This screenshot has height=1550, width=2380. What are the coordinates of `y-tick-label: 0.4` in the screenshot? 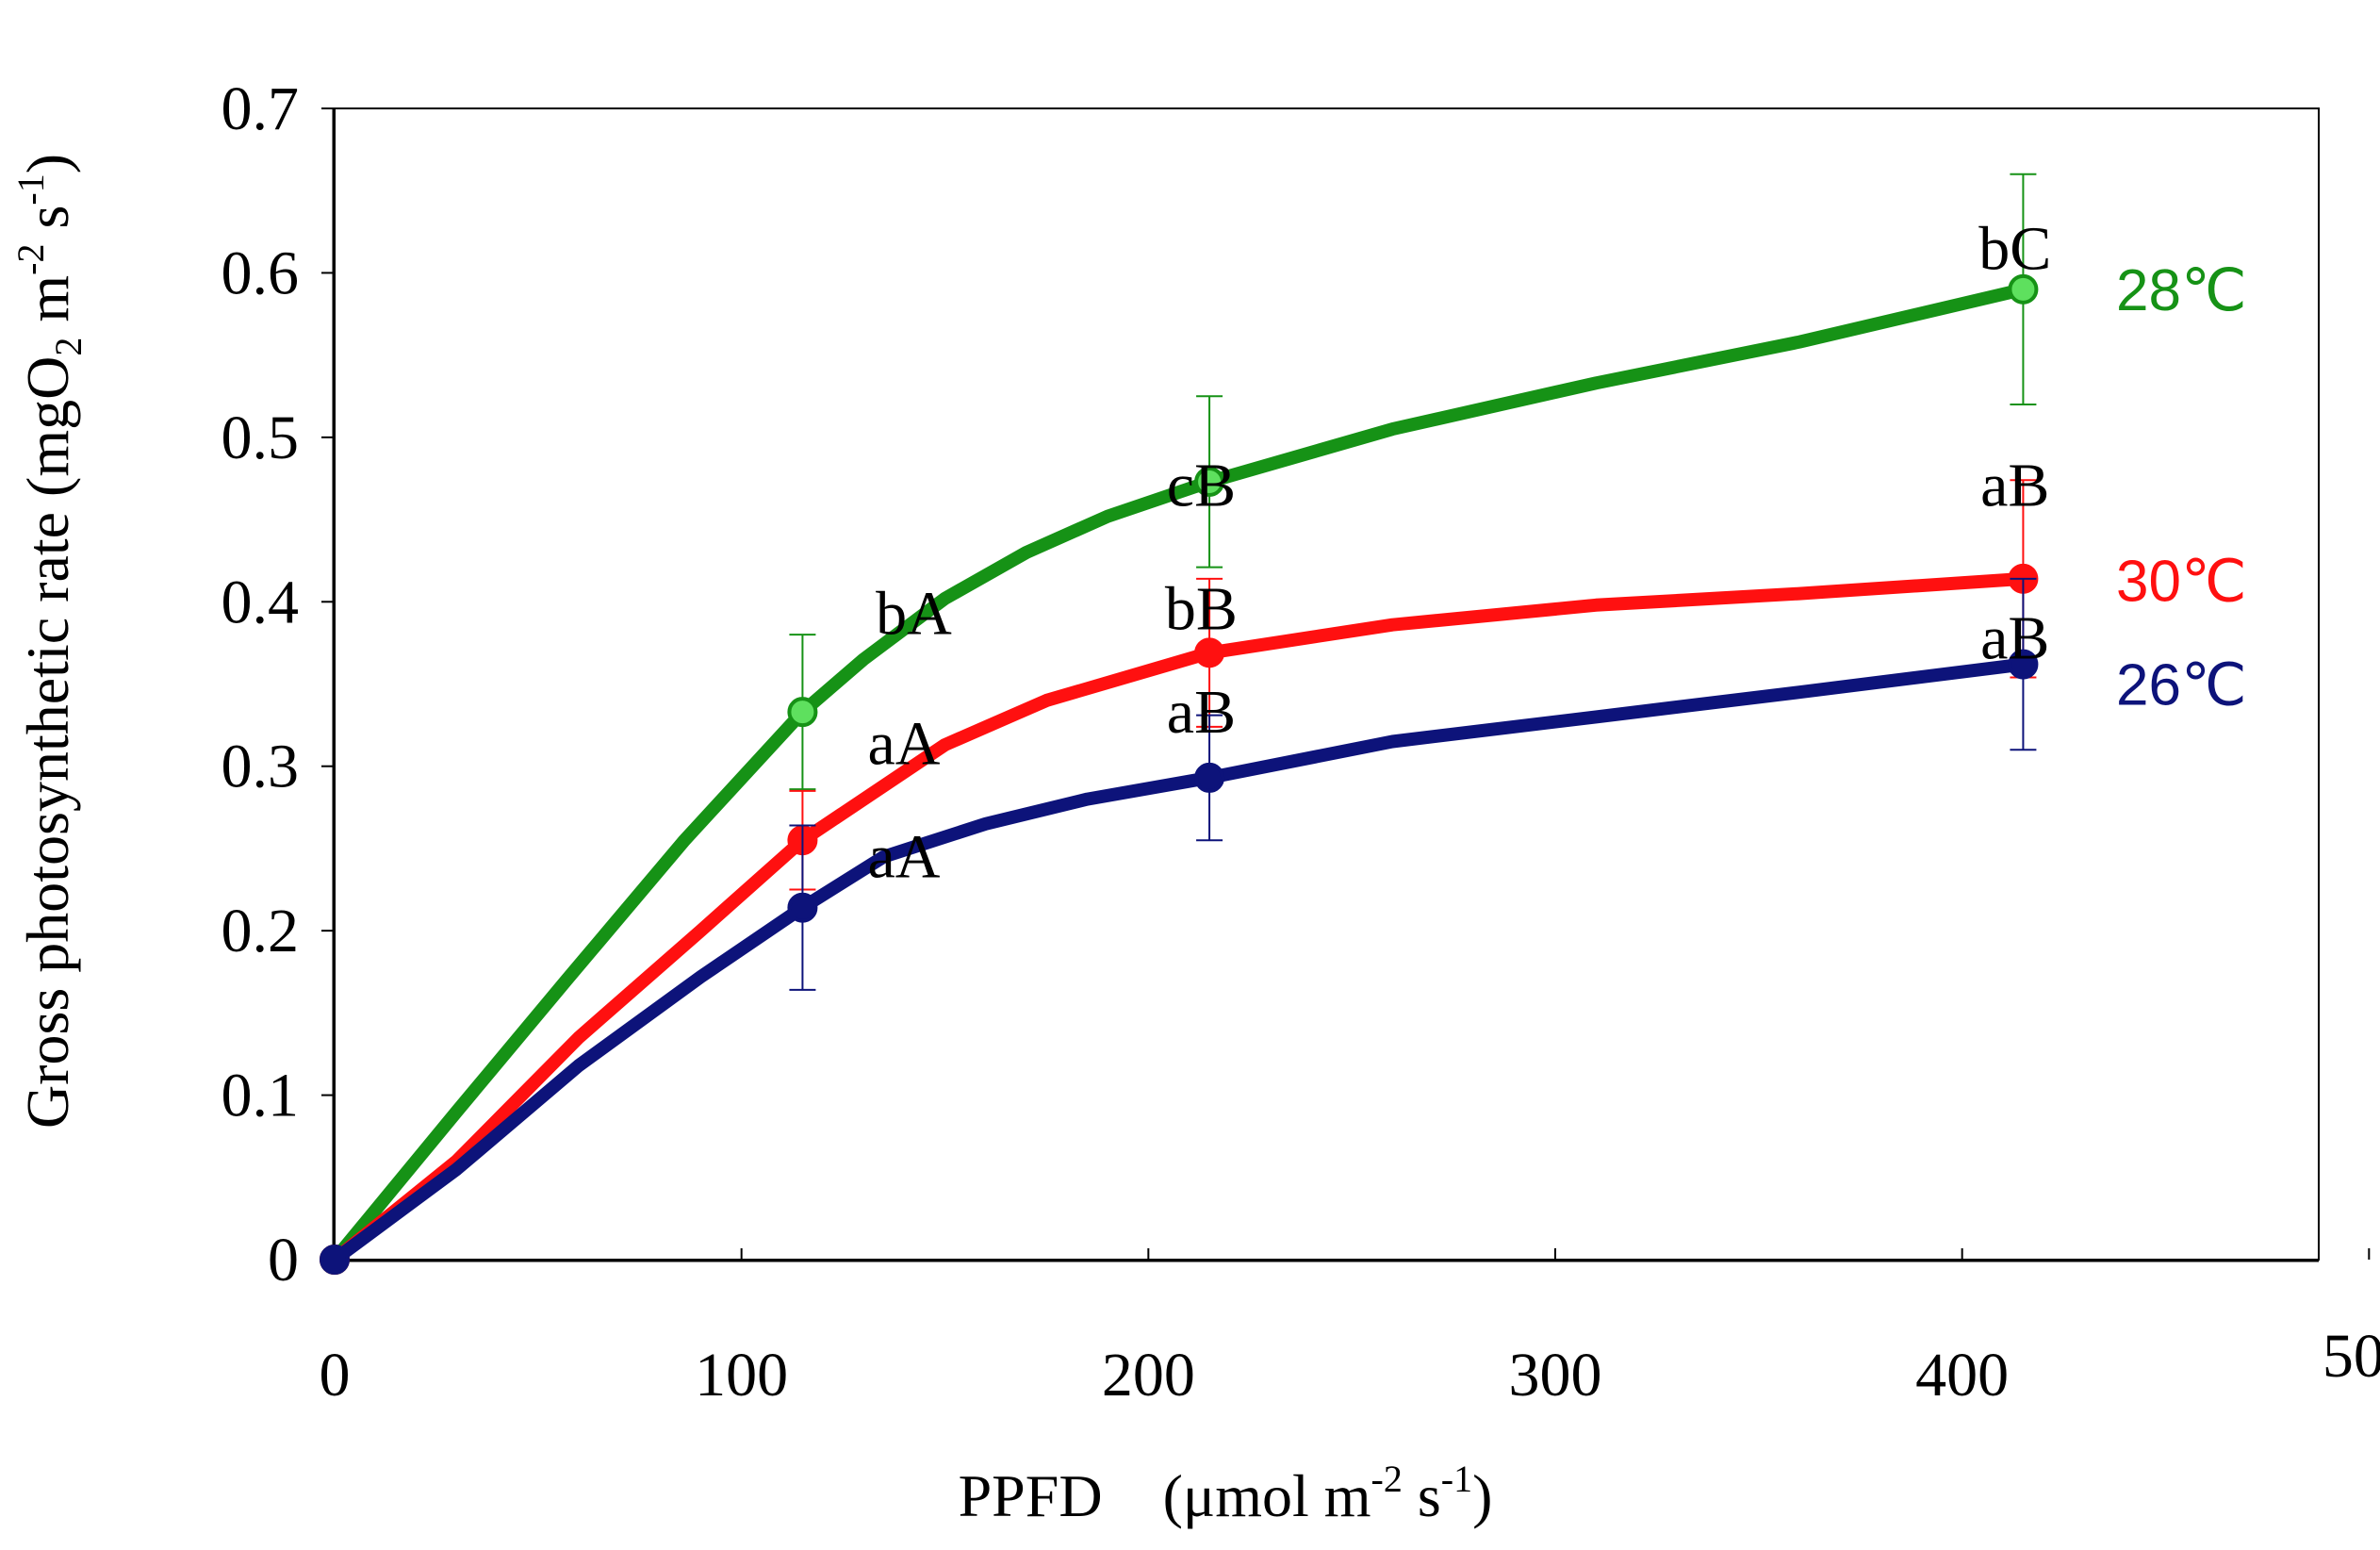 It's located at (261, 602).